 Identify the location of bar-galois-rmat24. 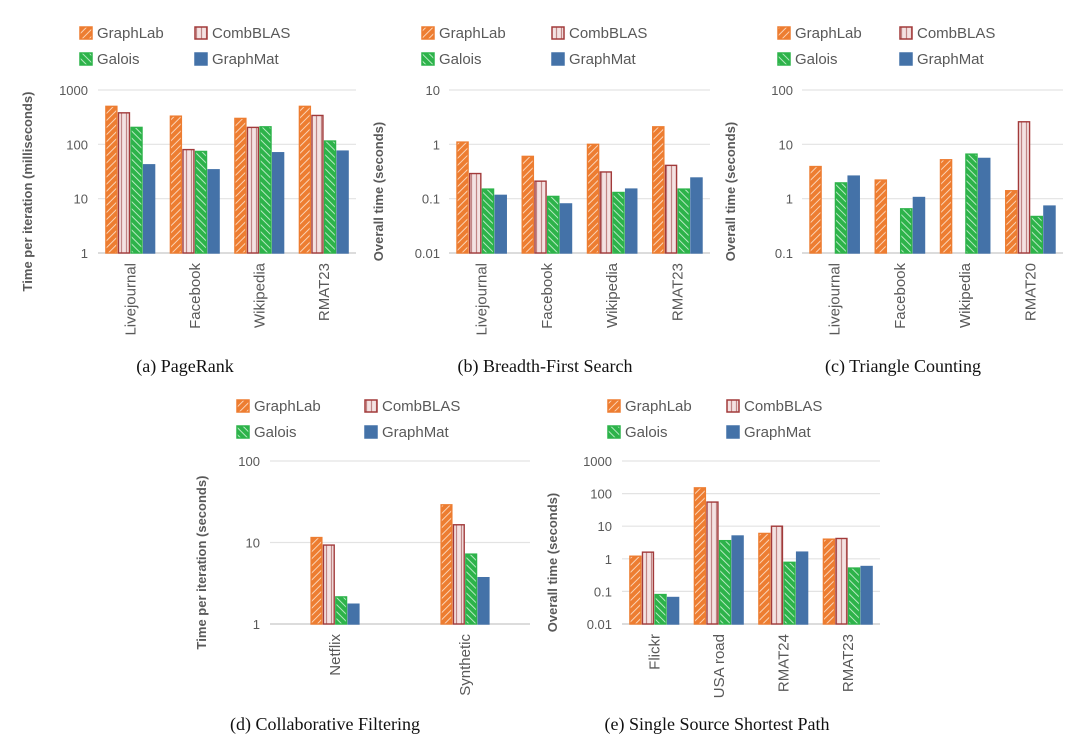
(789, 593).